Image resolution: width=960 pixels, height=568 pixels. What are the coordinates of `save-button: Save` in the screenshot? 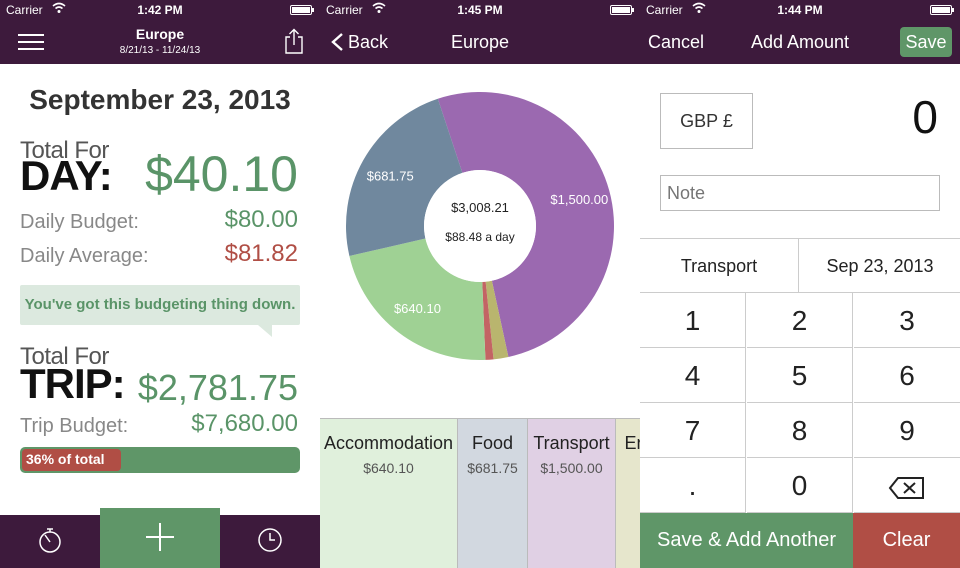 It's located at (926, 42).